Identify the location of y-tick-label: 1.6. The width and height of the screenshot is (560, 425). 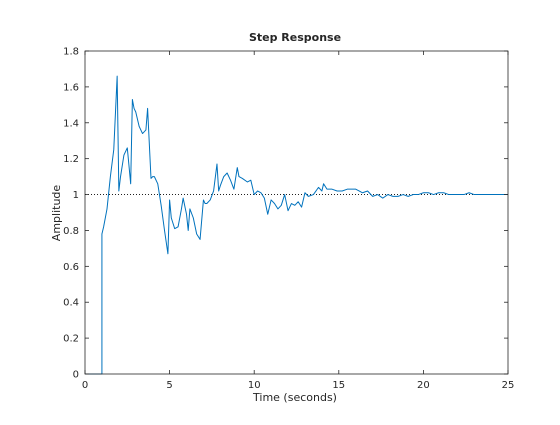
(71, 87).